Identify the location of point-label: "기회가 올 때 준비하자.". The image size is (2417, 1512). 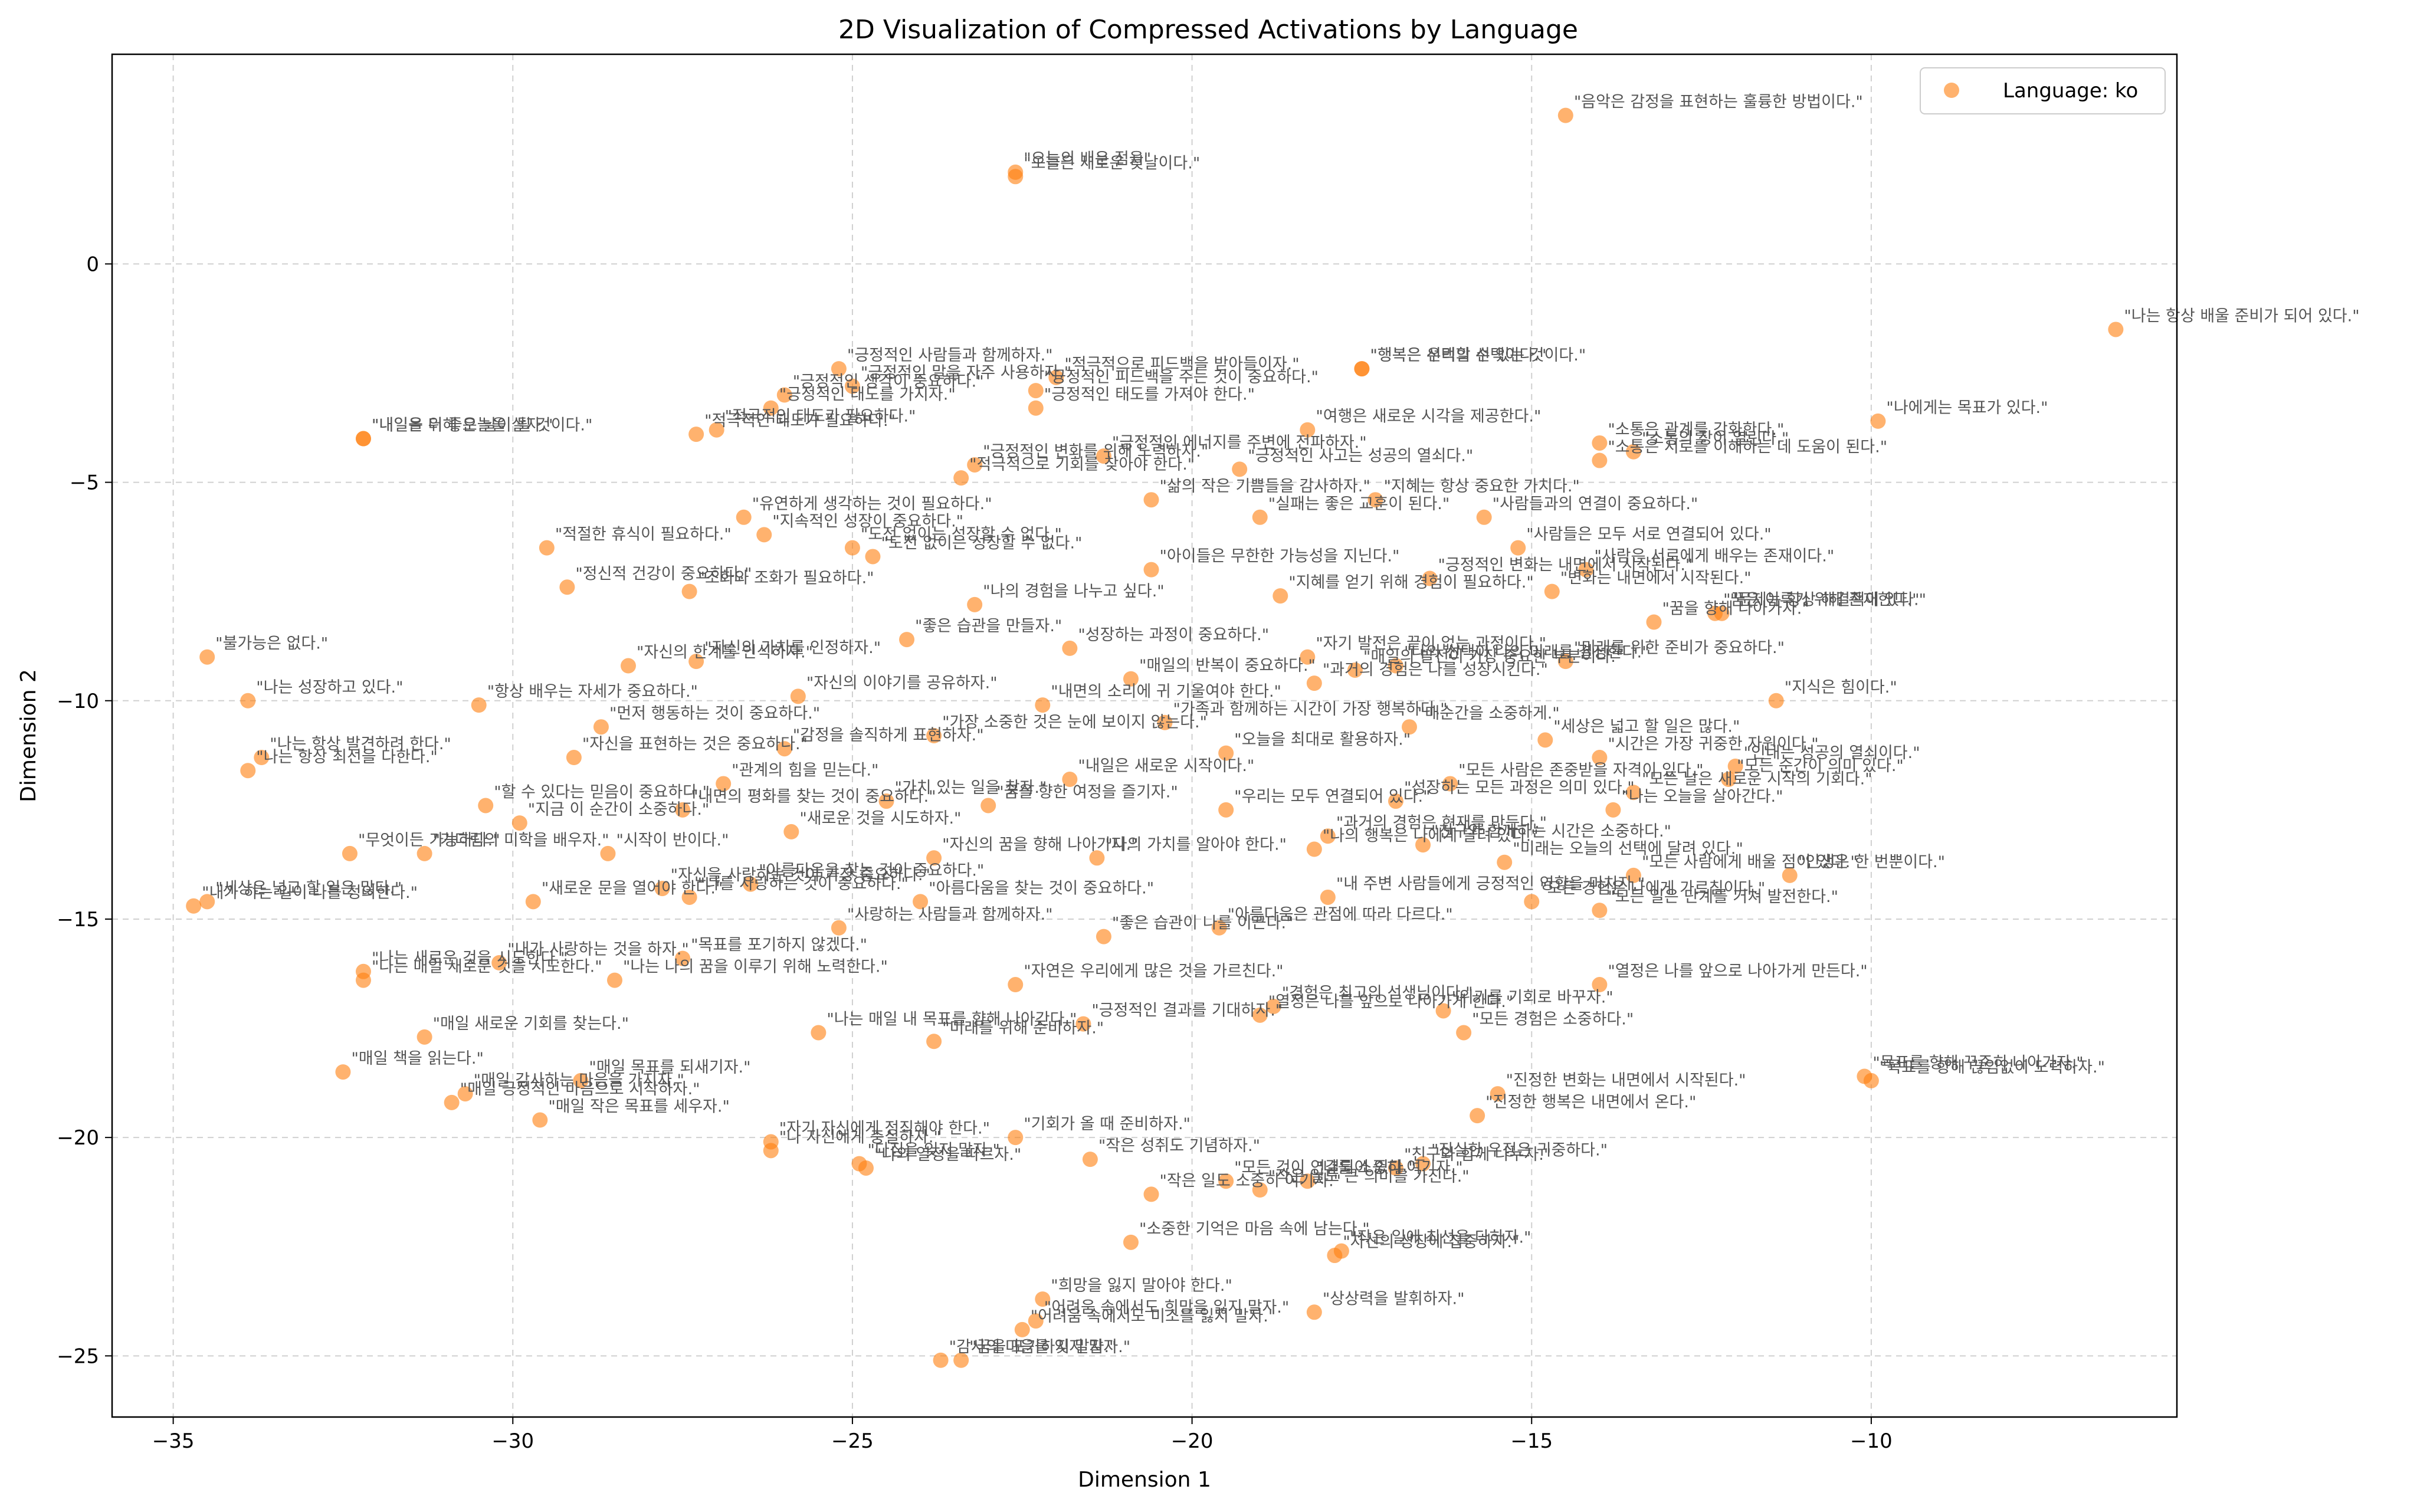
(1107, 1124).